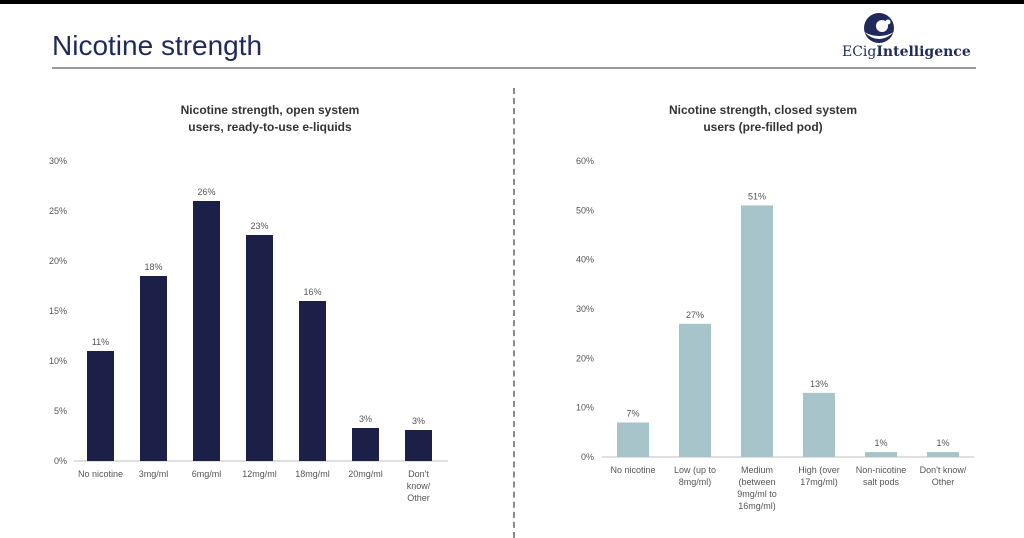 The height and width of the screenshot is (538, 1024). Describe the element at coordinates (757, 506) in the screenshot. I see `category-label: 16mg/ml)` at that location.